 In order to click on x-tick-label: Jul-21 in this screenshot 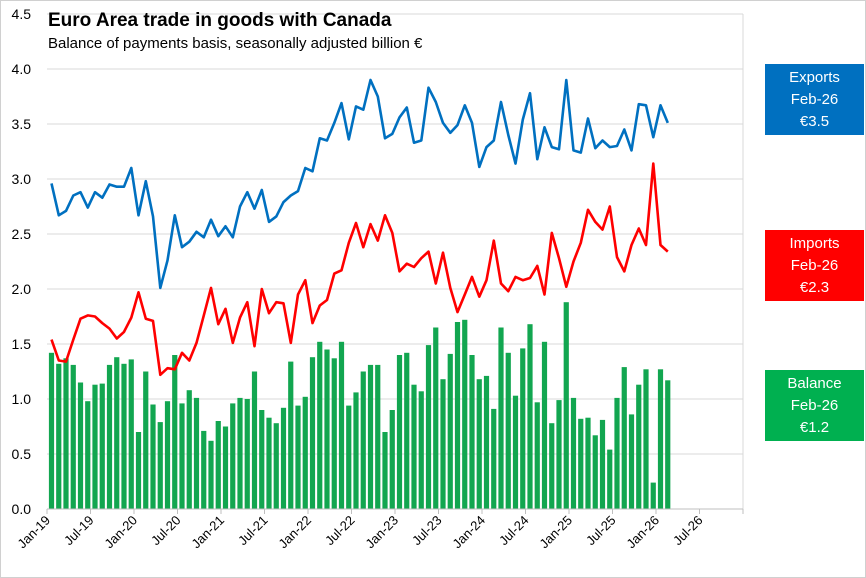, I will do `click(253, 531)`.